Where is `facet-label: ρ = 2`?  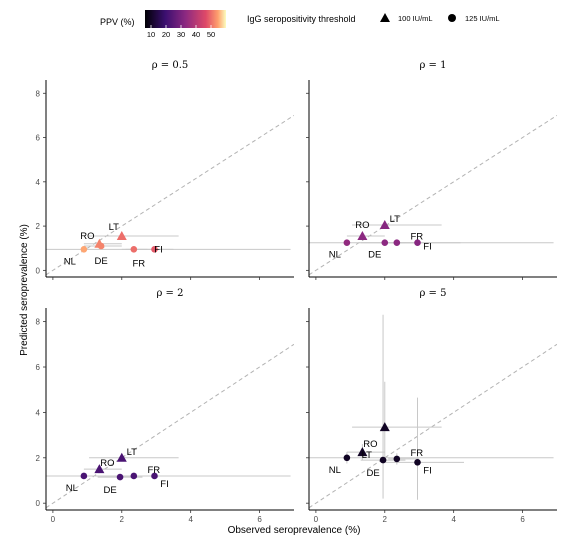 facet-label: ρ = 2 is located at coordinates (170, 293).